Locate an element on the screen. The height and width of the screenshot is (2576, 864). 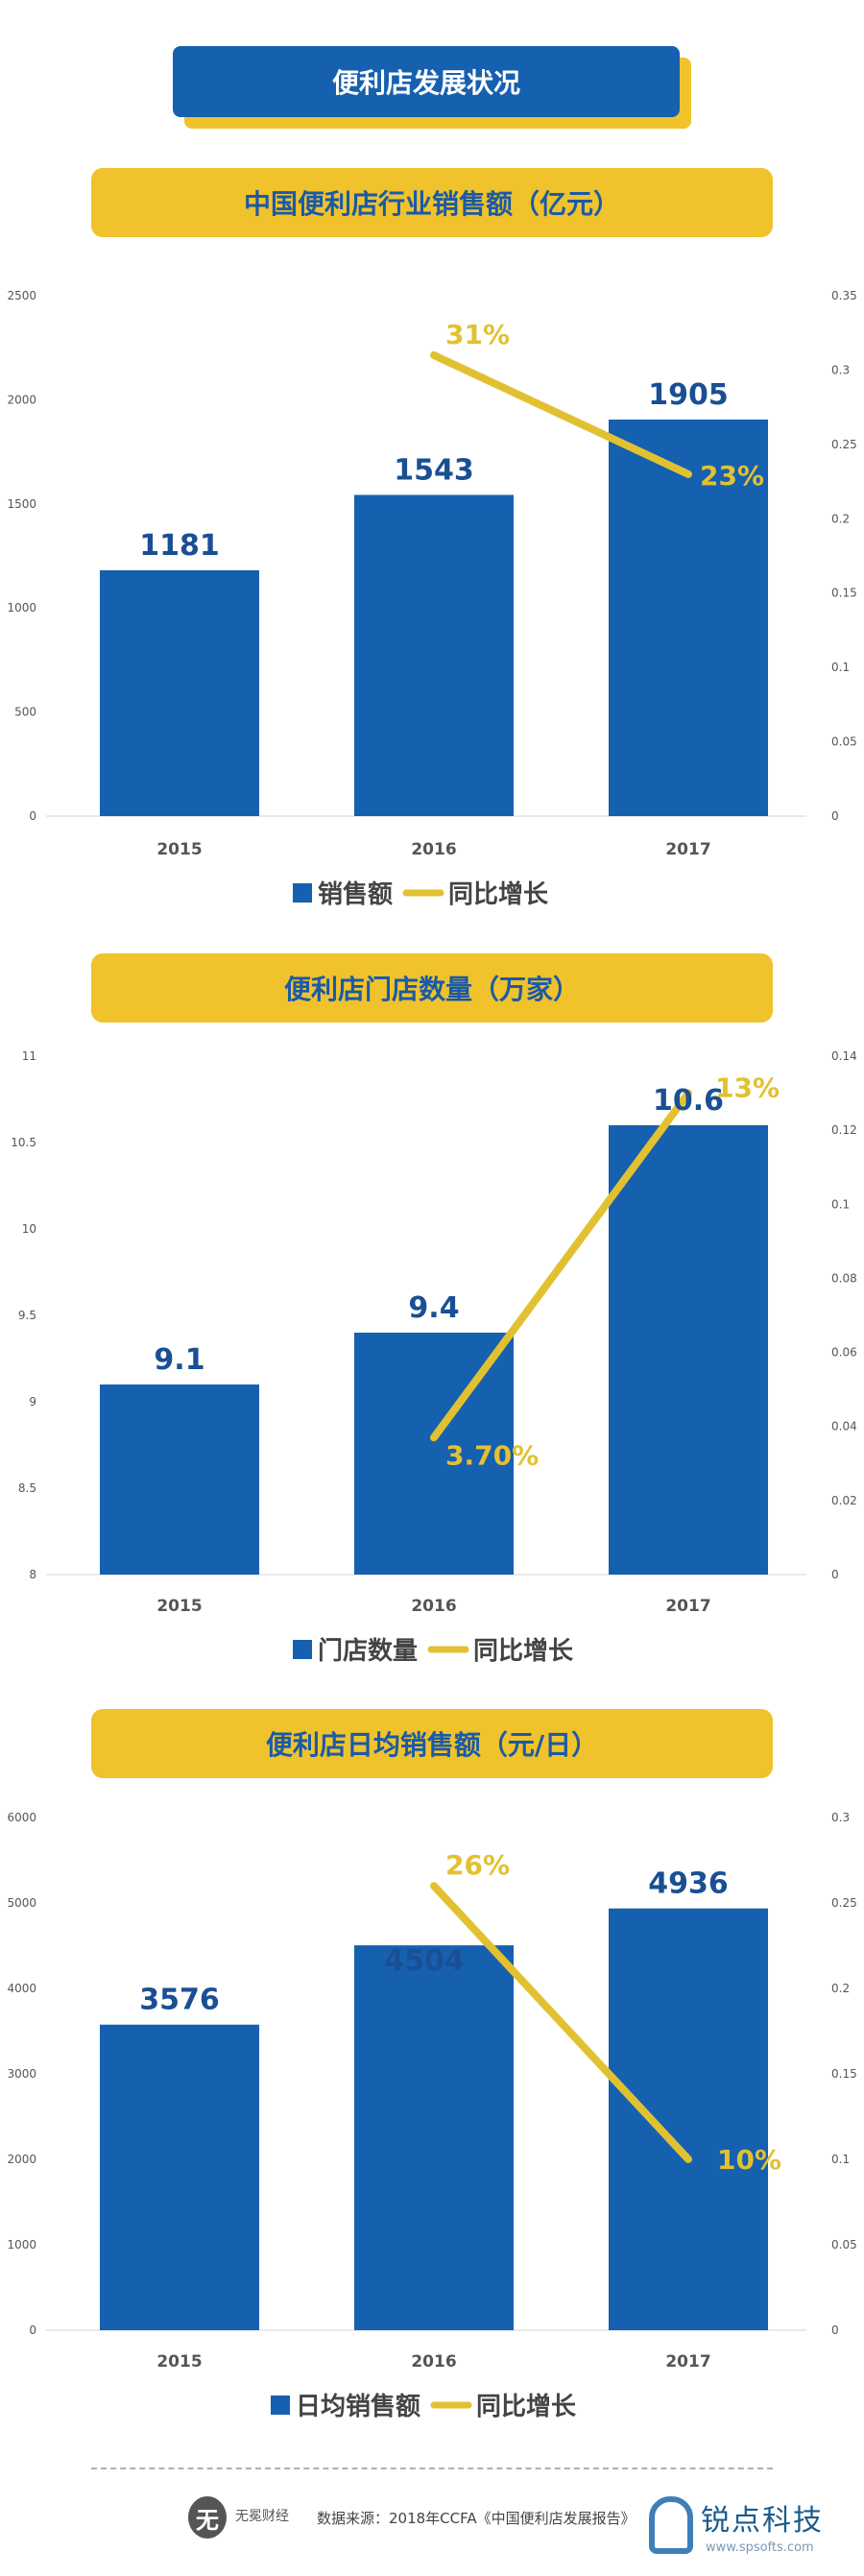
brand-logo-text: 无冕财经 is located at coordinates (262, 2516).